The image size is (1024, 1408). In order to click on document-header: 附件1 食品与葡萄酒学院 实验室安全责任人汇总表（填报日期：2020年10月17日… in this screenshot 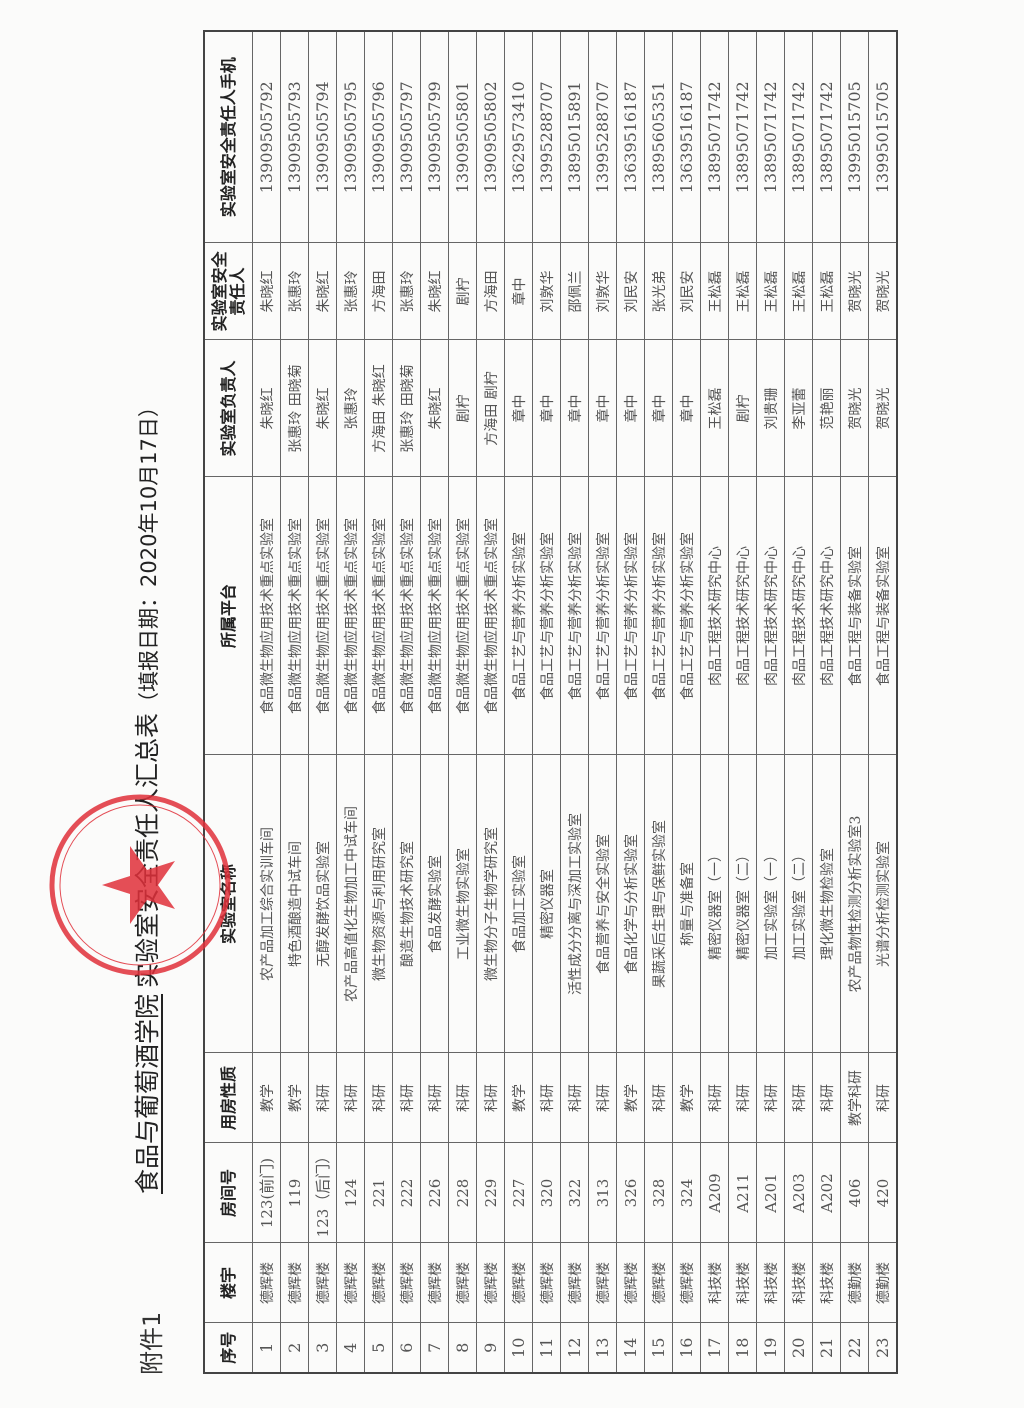, I will do `click(153, 705)`.